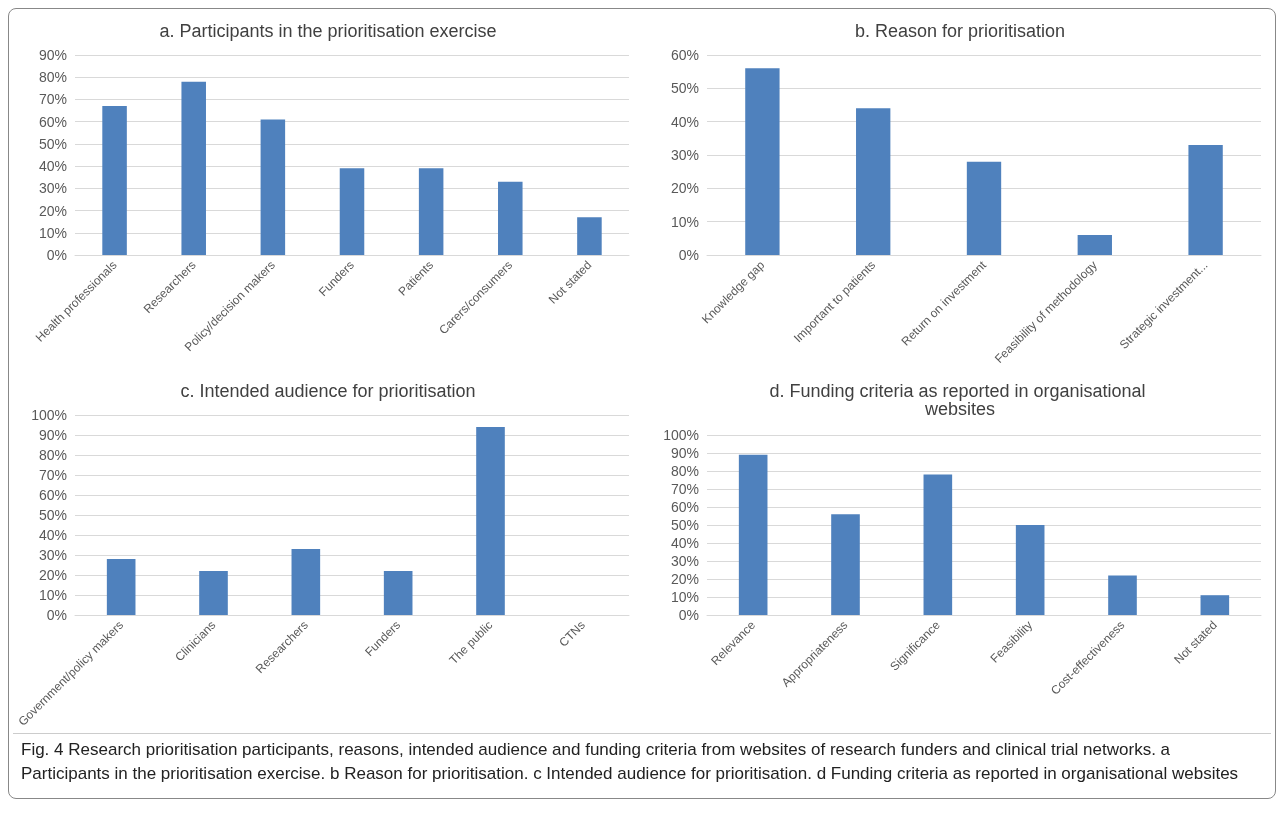 The height and width of the screenshot is (814, 1285). What do you see at coordinates (328, 31) in the screenshot?
I see `chart-title: a. Participants in the prioritisation exercise` at bounding box center [328, 31].